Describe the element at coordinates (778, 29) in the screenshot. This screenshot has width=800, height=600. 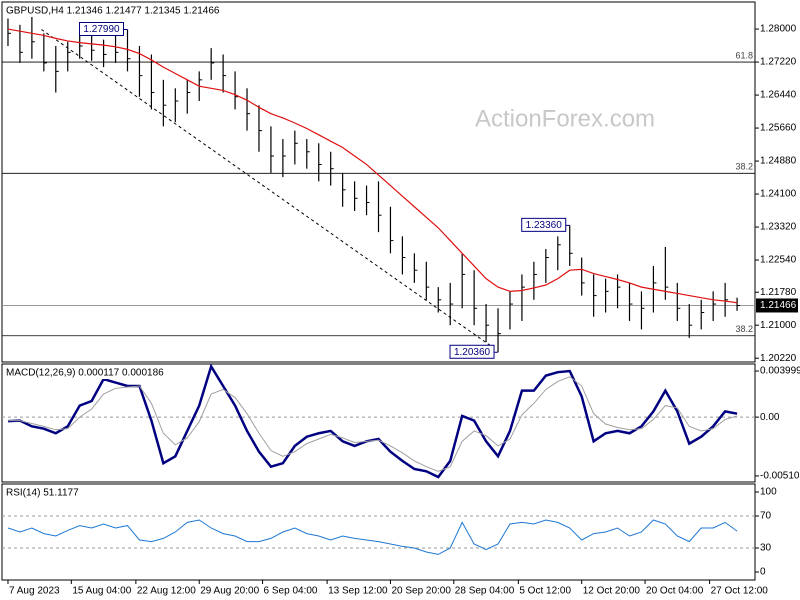
I see `y-tick-label: 1.28000` at that location.